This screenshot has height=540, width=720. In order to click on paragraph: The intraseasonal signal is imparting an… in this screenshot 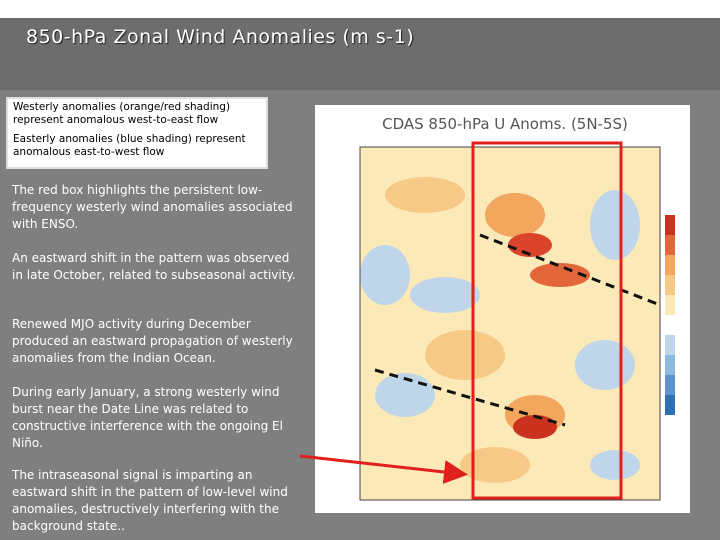, I will do `click(150, 500)`.